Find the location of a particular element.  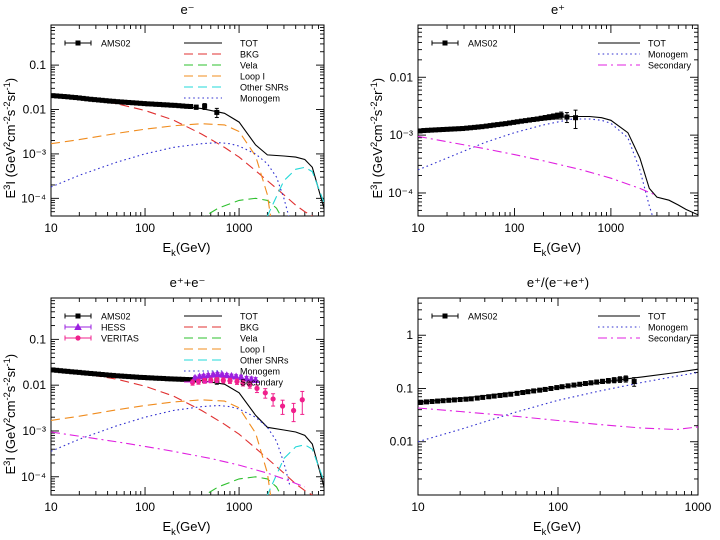

plot-area is located at coordinates (558, 162).